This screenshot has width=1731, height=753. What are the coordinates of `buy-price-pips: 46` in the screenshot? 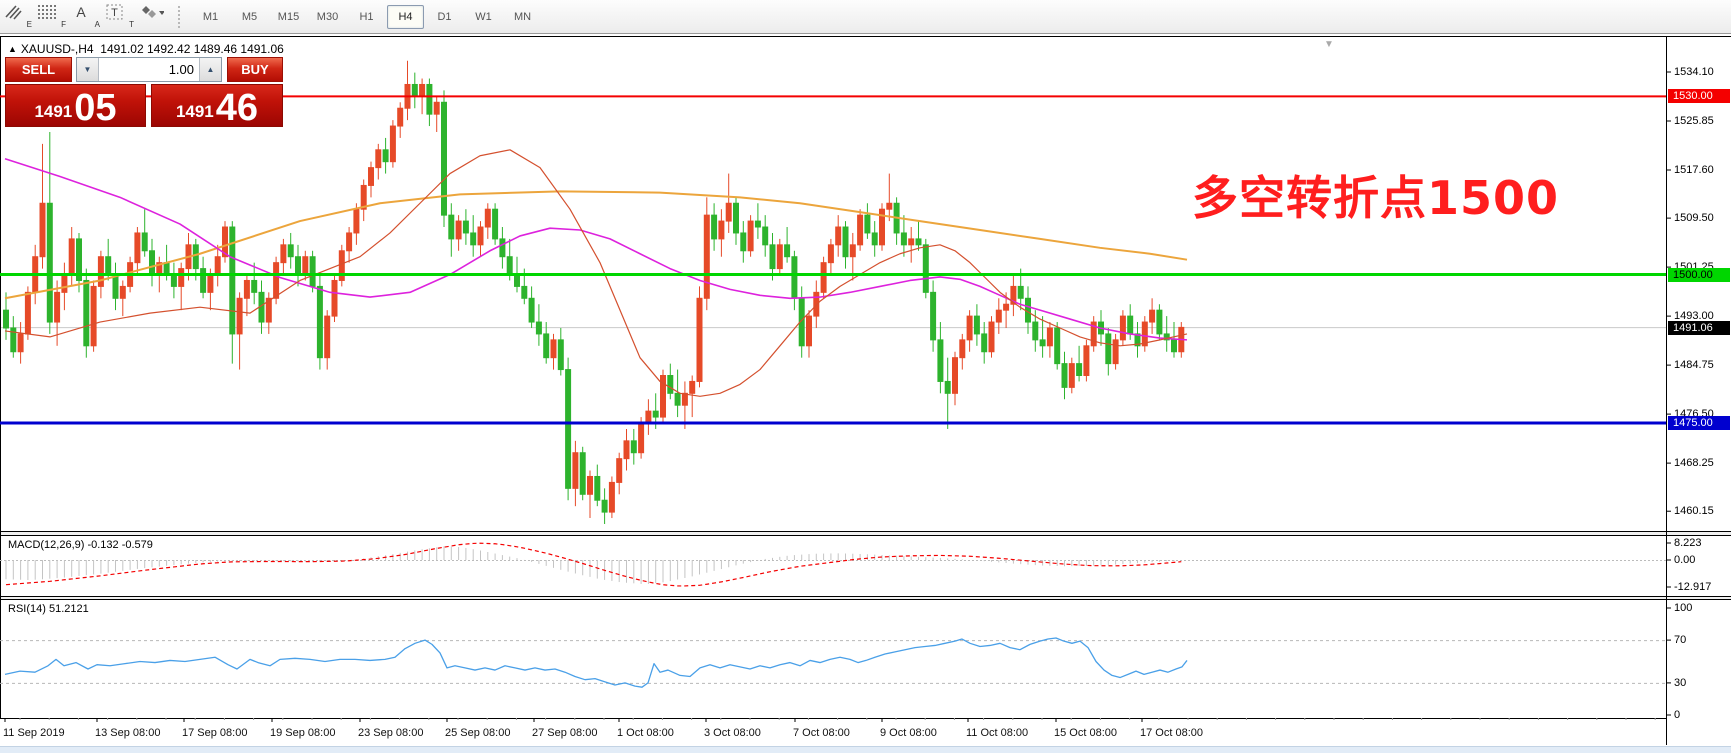 It's located at (237, 107).